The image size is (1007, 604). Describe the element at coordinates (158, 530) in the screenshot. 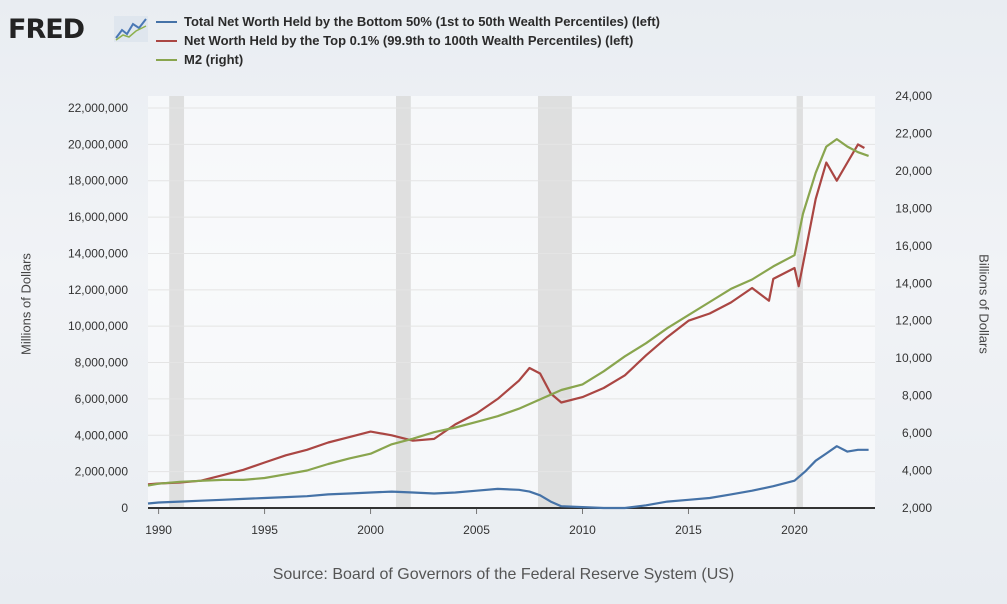

I see `x-tick-label: 1990` at that location.